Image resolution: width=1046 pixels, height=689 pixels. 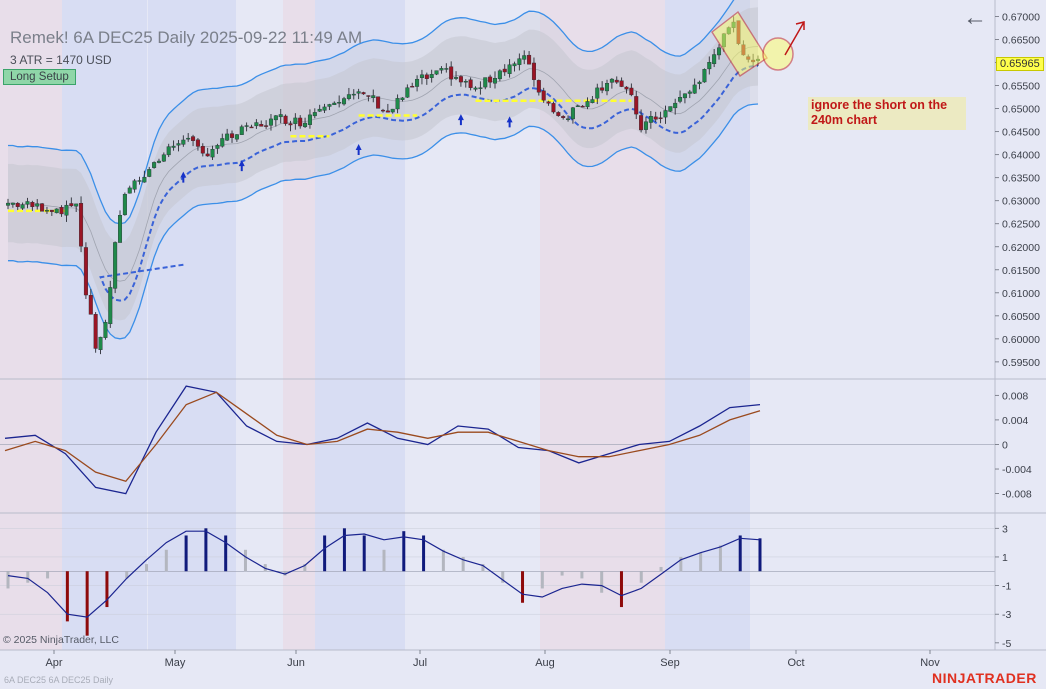 What do you see at coordinates (1021, 87) in the screenshot?
I see `price-axis-label: 0.65500` at bounding box center [1021, 87].